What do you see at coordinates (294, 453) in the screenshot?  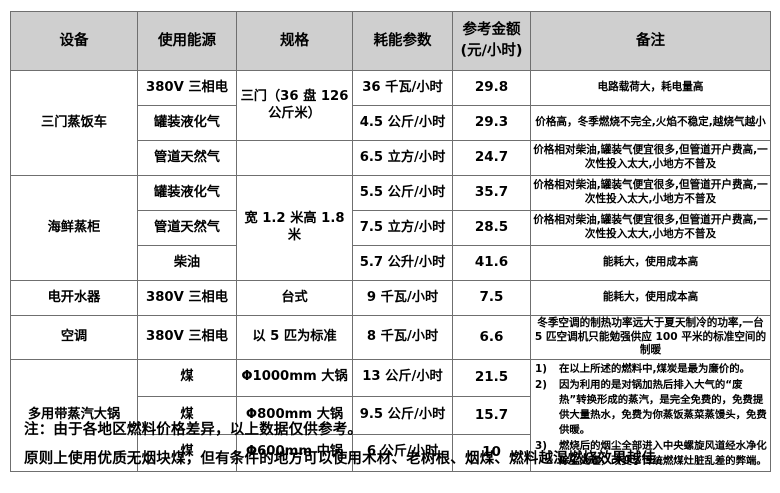 I see `cell-spec: Φ600mm 中锅` at bounding box center [294, 453].